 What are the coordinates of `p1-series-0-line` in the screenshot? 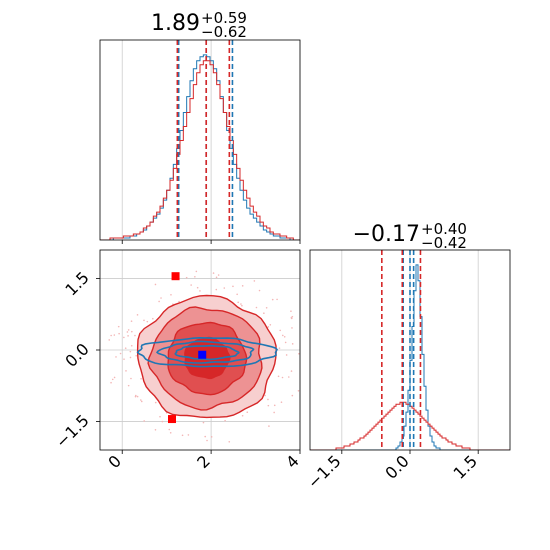 It's located at (200, 147).